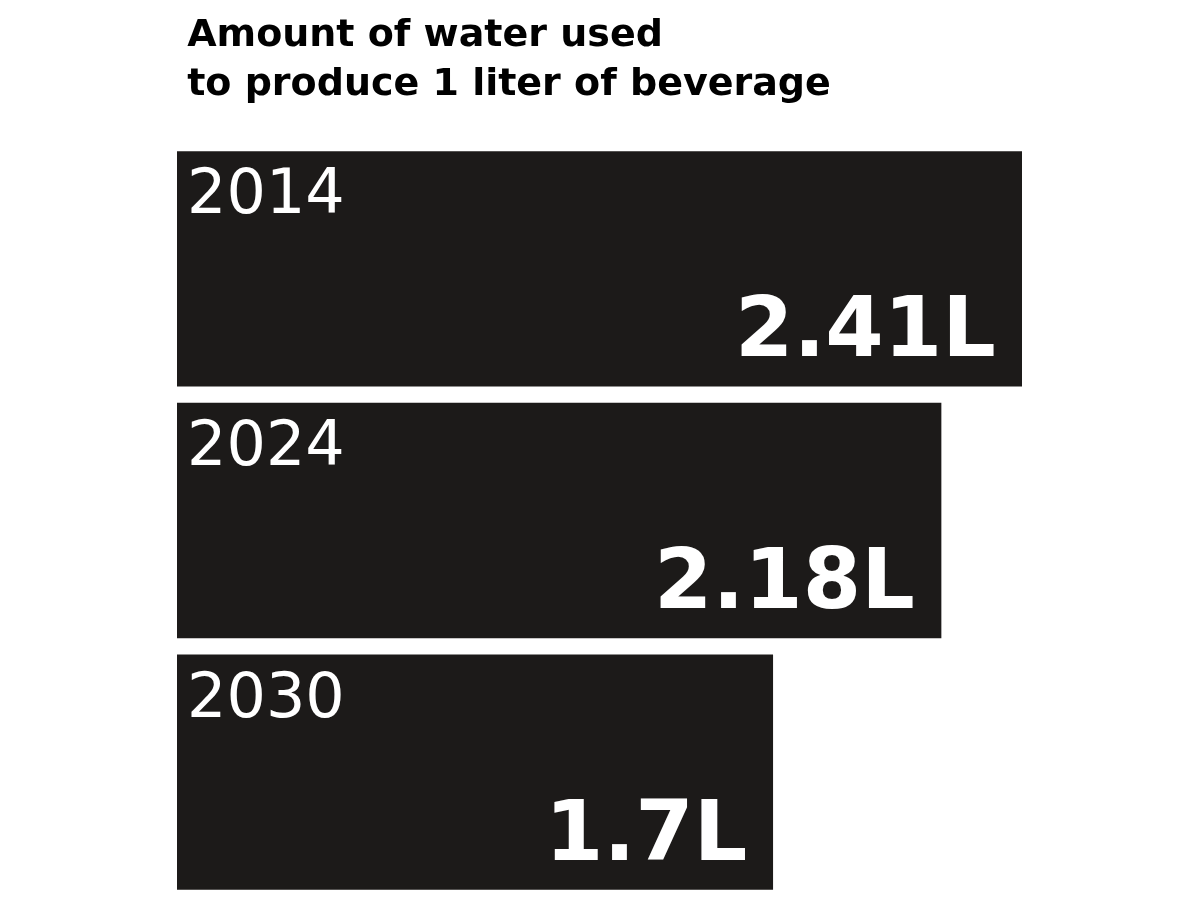  I want to click on y-tick-label: 2014, so click(266, 191).